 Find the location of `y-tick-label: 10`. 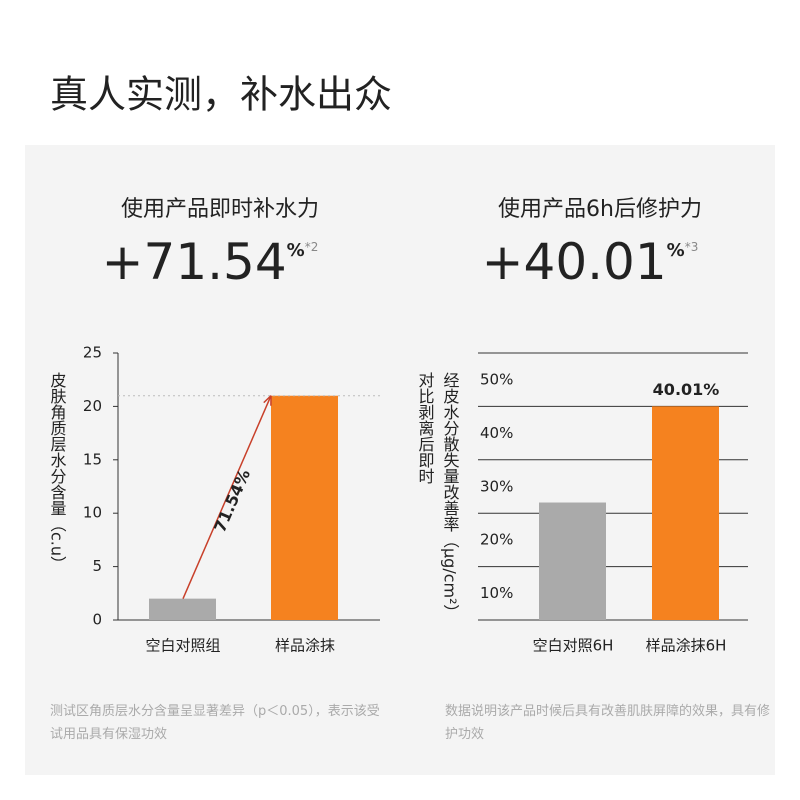

y-tick-label: 10 is located at coordinates (92, 513).